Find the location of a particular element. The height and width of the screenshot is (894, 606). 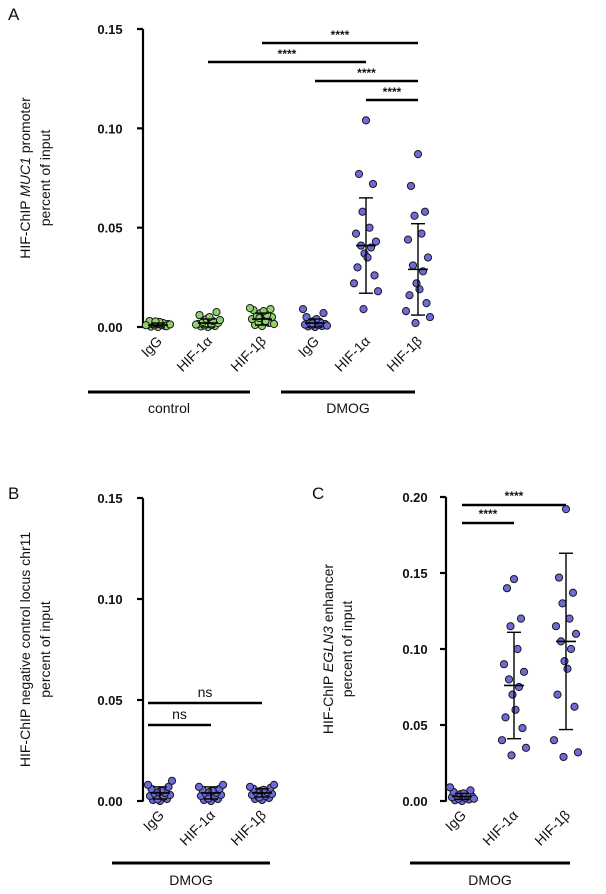

y-axis-label: HIF-ChIP EGLN3 enhancer is located at coordinates (328, 649).